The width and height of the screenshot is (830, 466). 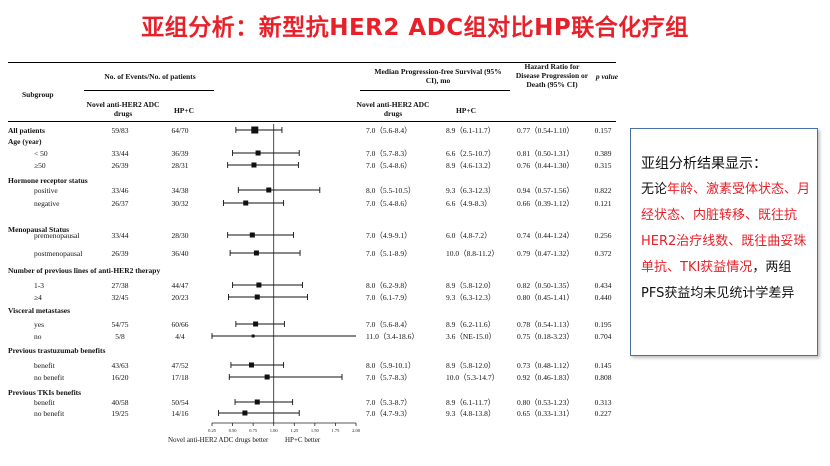 I want to click on header-p-value: p value, so click(x=607, y=76).